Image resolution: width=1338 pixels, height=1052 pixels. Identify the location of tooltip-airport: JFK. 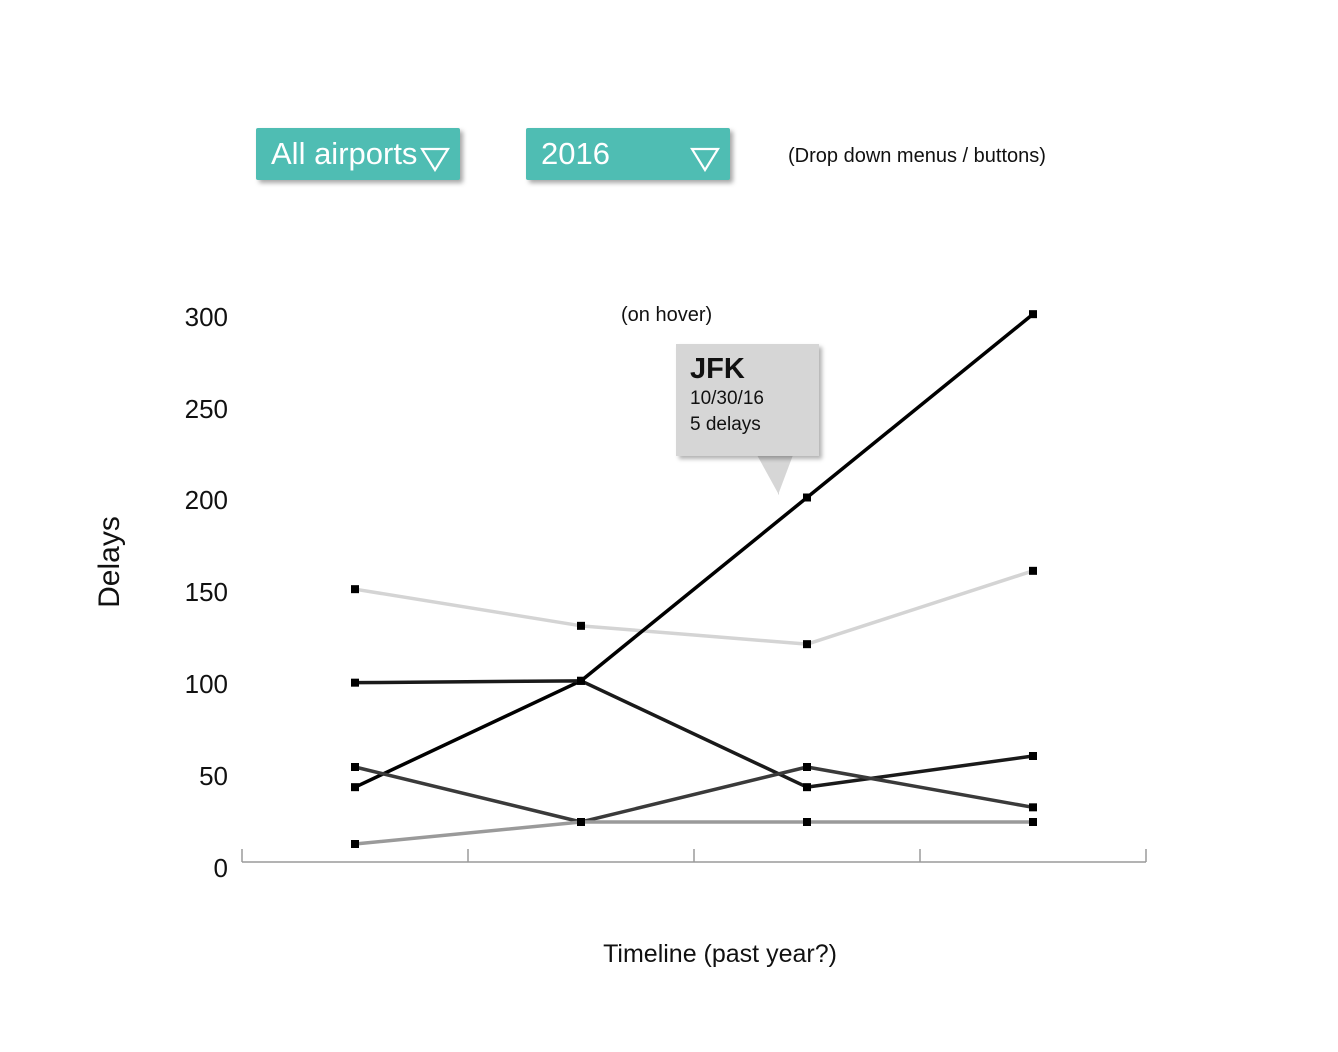
(717, 369).